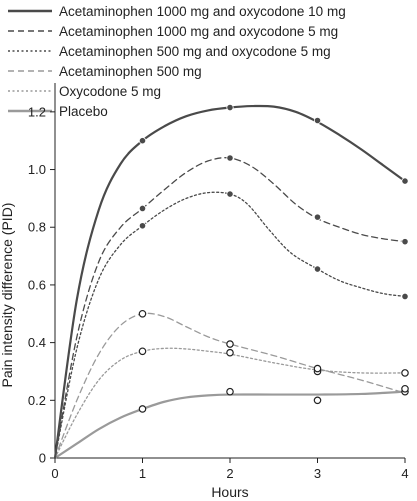 Image resolution: width=417 pixels, height=501 pixels. I want to click on y-tick-label: 0.4, so click(37, 342).